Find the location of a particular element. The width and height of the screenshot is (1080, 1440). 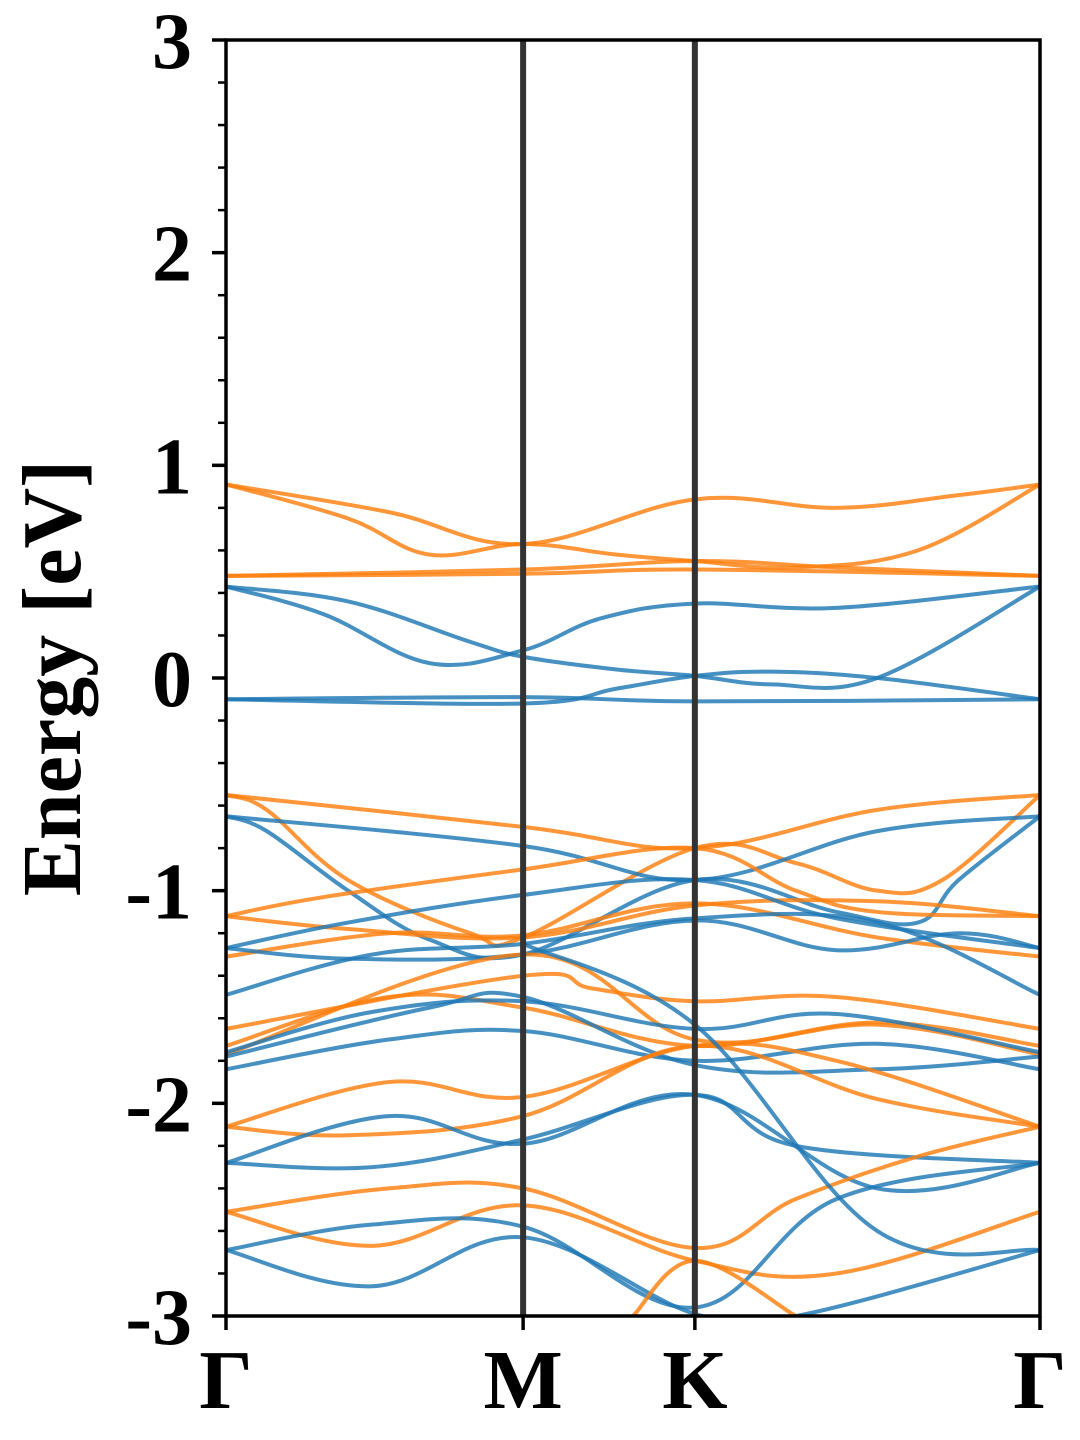

x-tick-label: M is located at coordinates (522, 1380).